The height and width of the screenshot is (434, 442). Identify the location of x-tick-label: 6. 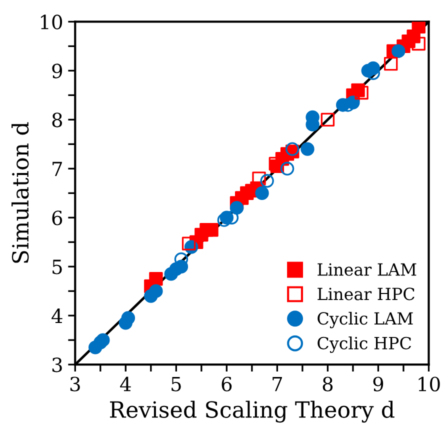
(227, 384).